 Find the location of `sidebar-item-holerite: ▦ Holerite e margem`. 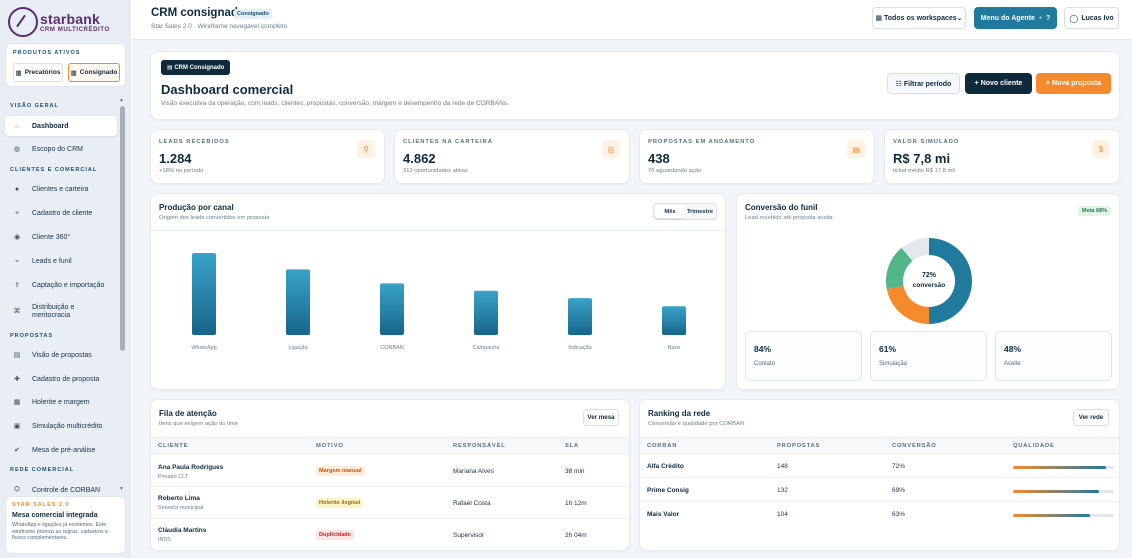

sidebar-item-holerite: ▦ Holerite e margem is located at coordinates (61, 402).